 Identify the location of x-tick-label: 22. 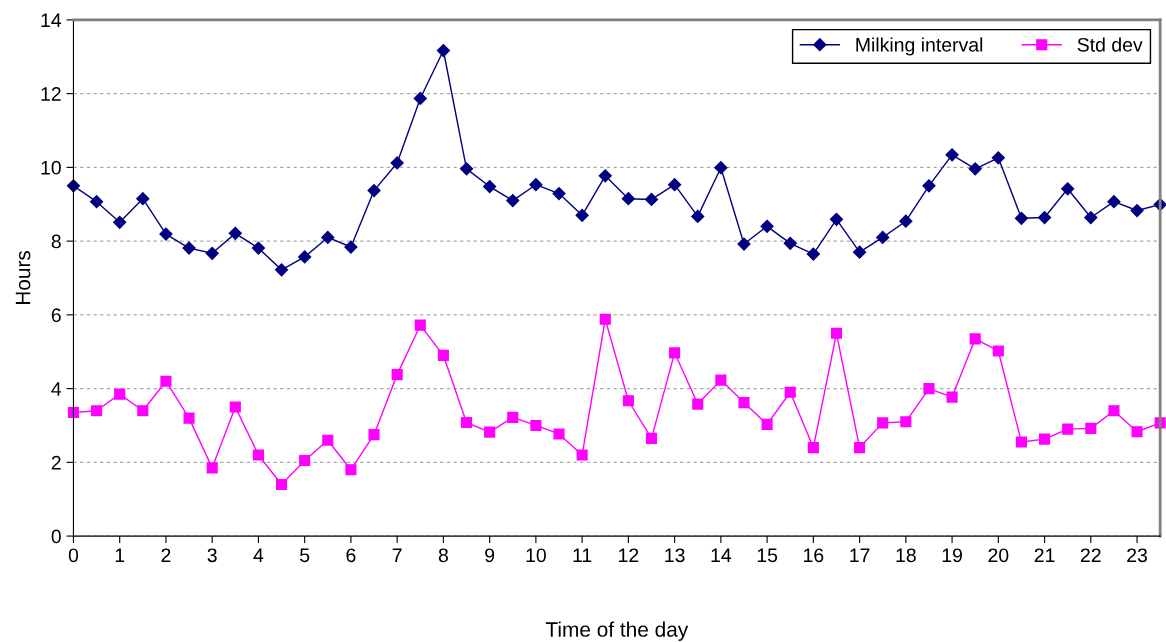
(1090, 555).